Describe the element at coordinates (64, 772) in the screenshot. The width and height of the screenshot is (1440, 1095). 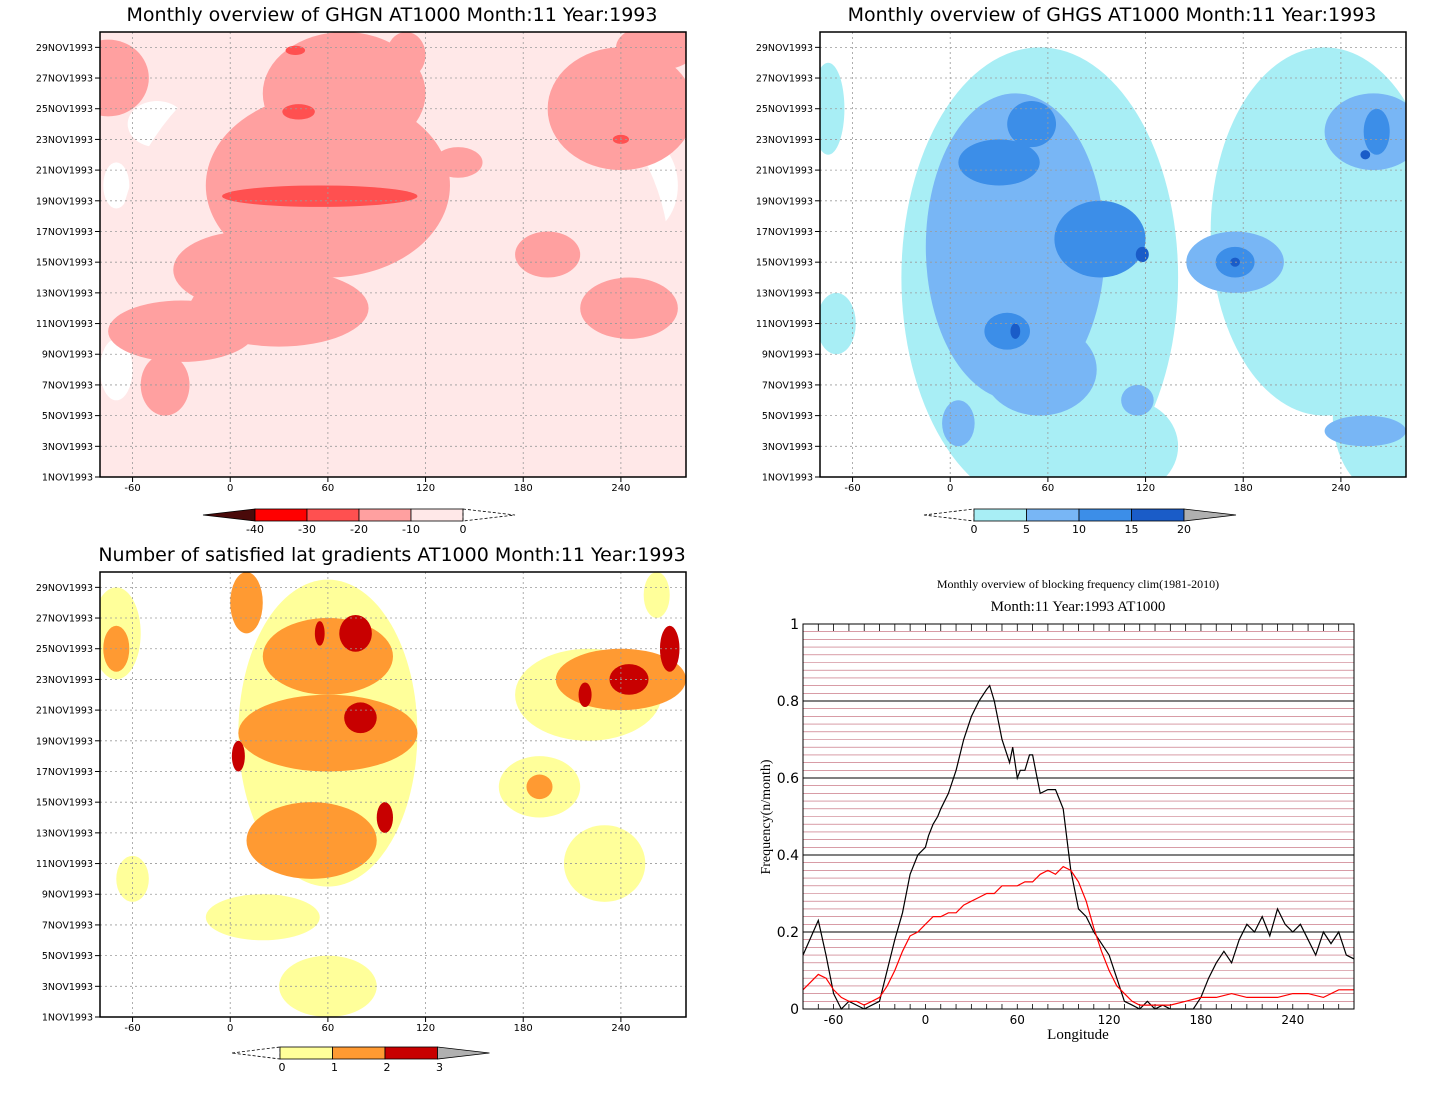
I see `y-tick-label: 17NOV1993` at that location.